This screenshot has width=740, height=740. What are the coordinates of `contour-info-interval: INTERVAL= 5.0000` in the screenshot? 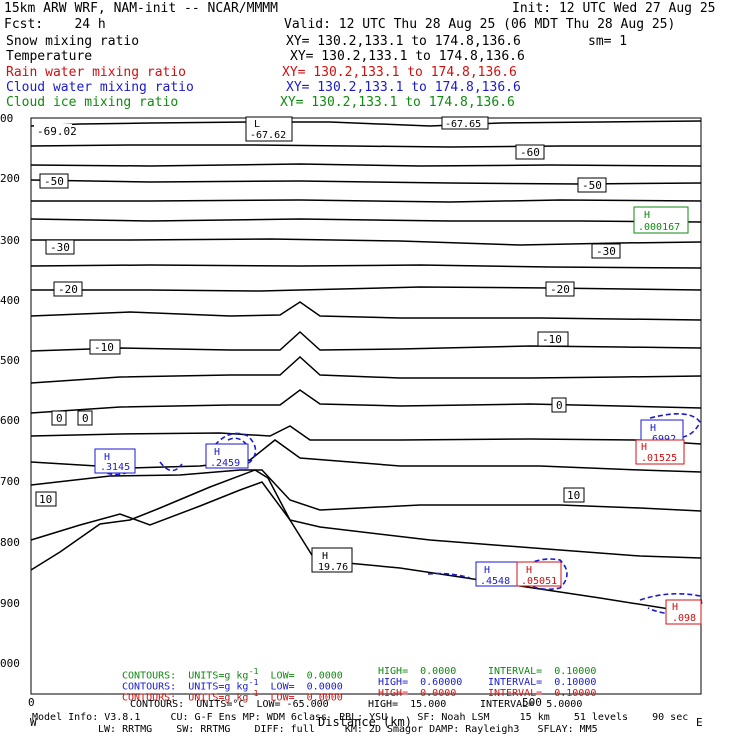 It's located at (531, 704).